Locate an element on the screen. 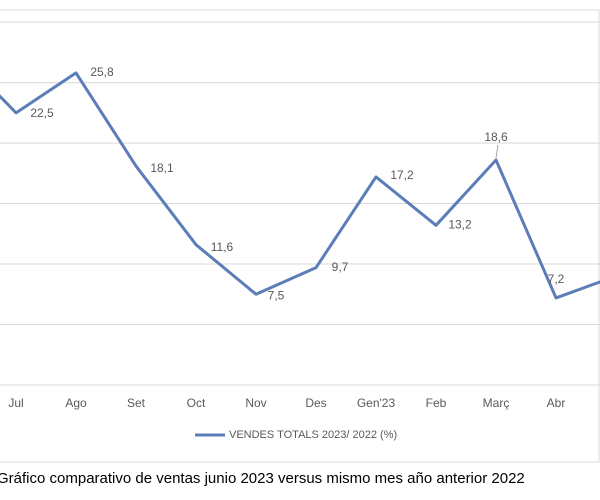 The height and width of the screenshot is (500, 600). x-tick-label: Ago is located at coordinates (76, 403).